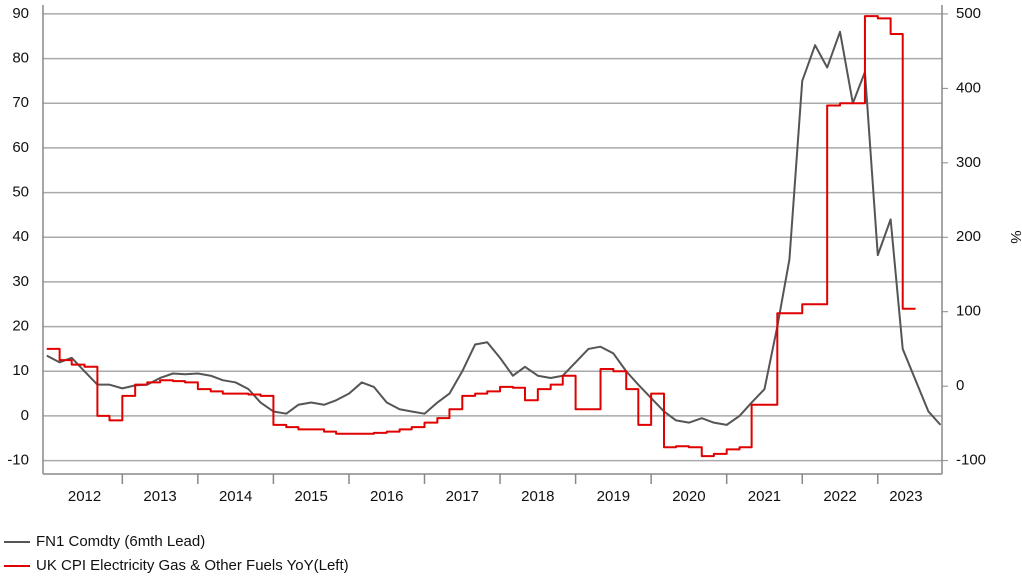  What do you see at coordinates (462, 496) in the screenshot?
I see `x-tick-label: 2017` at bounding box center [462, 496].